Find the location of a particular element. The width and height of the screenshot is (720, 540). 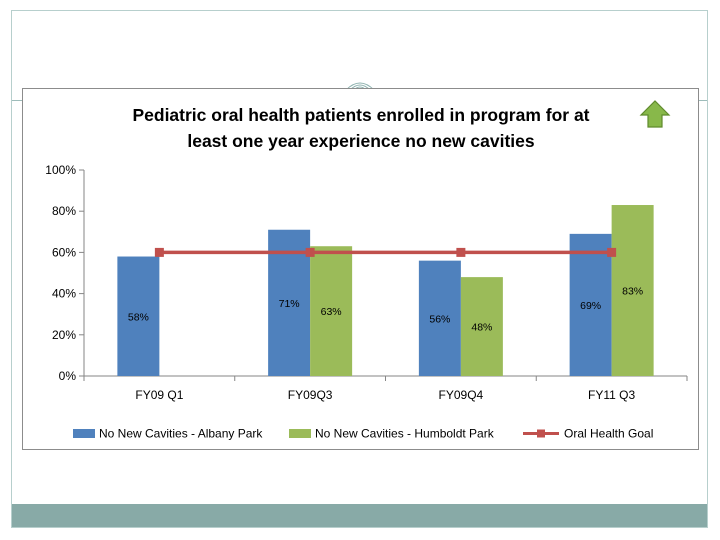

data-label: 71% is located at coordinates (289, 304).